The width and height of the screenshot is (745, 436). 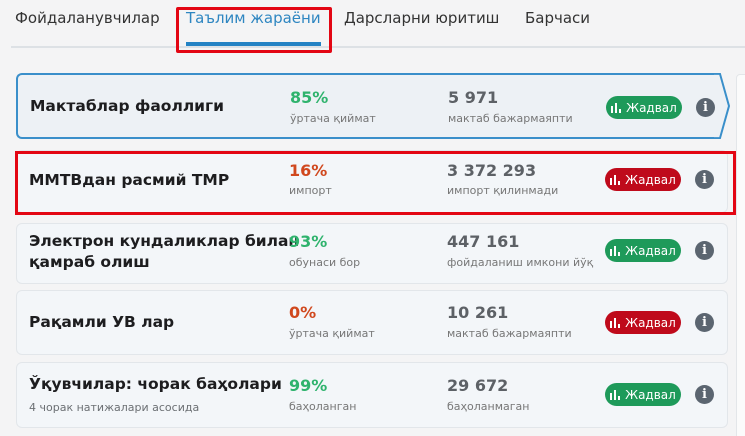 What do you see at coordinates (102, 322) in the screenshot?
I see `card-title: Рақамли УВ лар` at bounding box center [102, 322].